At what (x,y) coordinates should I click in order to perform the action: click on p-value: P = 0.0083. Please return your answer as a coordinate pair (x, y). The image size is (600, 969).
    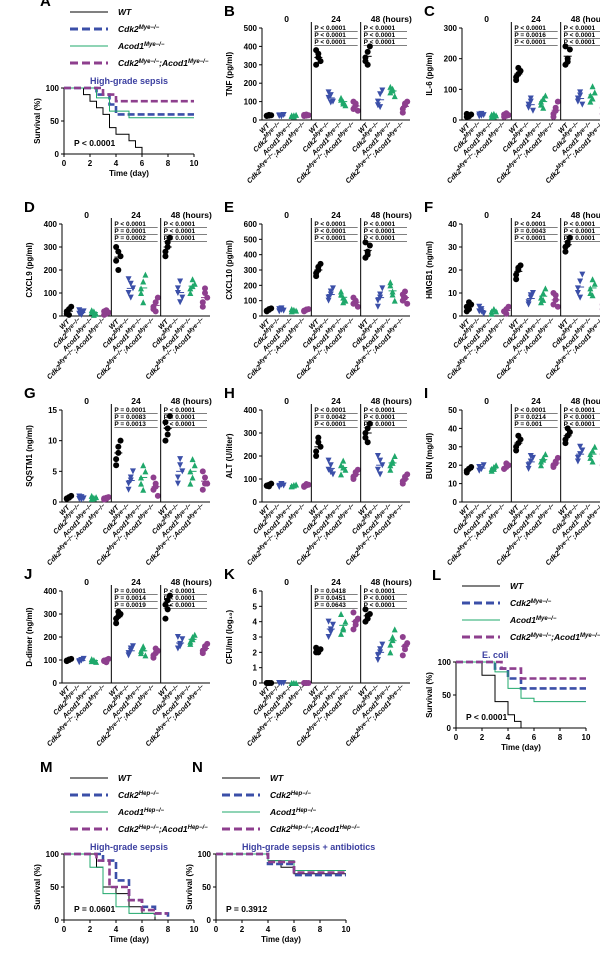
    Looking at the image, I should click on (130, 417).